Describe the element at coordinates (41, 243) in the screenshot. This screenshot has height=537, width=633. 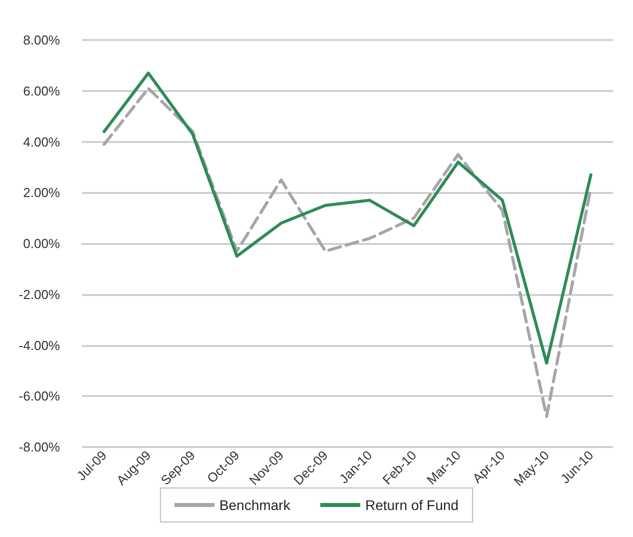
I see `y-tick-label: 0.00%` at that location.